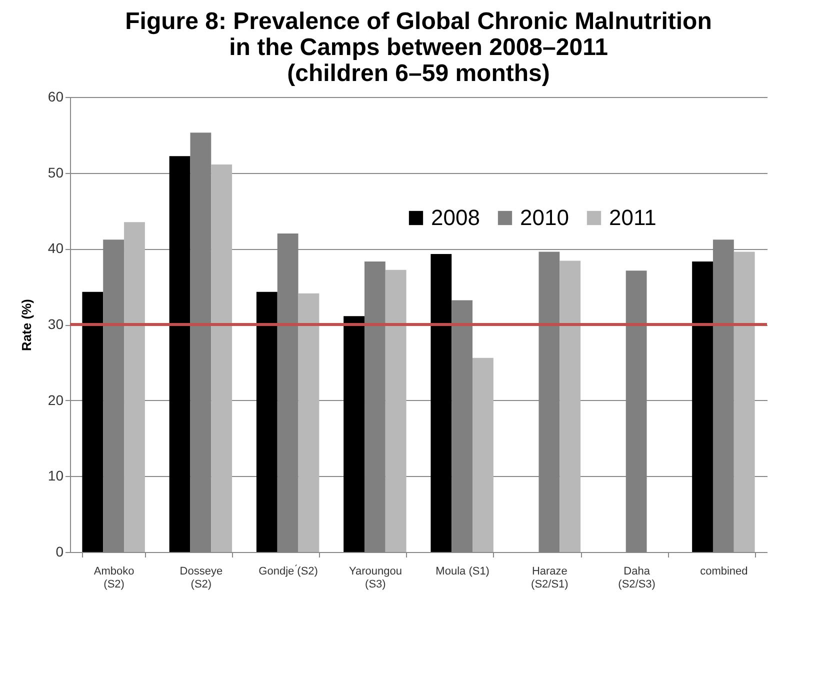 Image resolution: width=819 pixels, height=677 pixels. I want to click on y-tick-label: 20, so click(56, 400).